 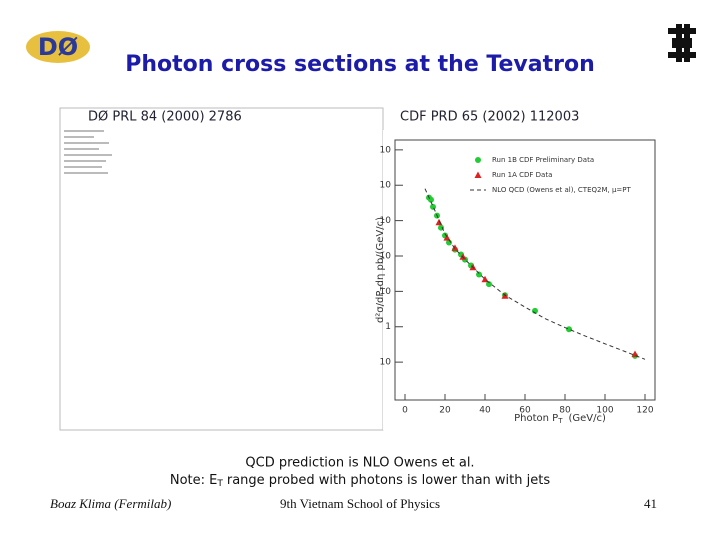 I want to click on footer-center: 9th Vietnam School of Physics, so click(x=360, y=503).